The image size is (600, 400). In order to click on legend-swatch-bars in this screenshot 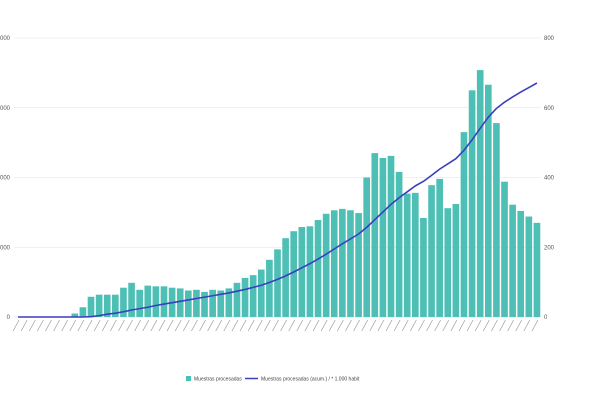, I will do `click(188, 378)`.